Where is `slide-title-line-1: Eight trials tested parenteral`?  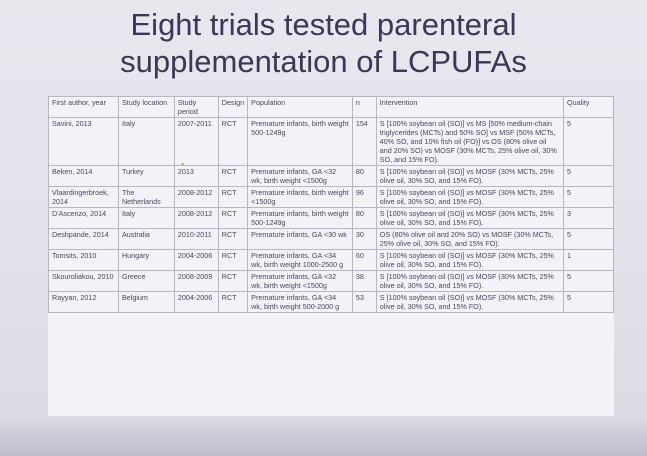 slide-title-line-1: Eight trials tested parenteral is located at coordinates (323, 24).